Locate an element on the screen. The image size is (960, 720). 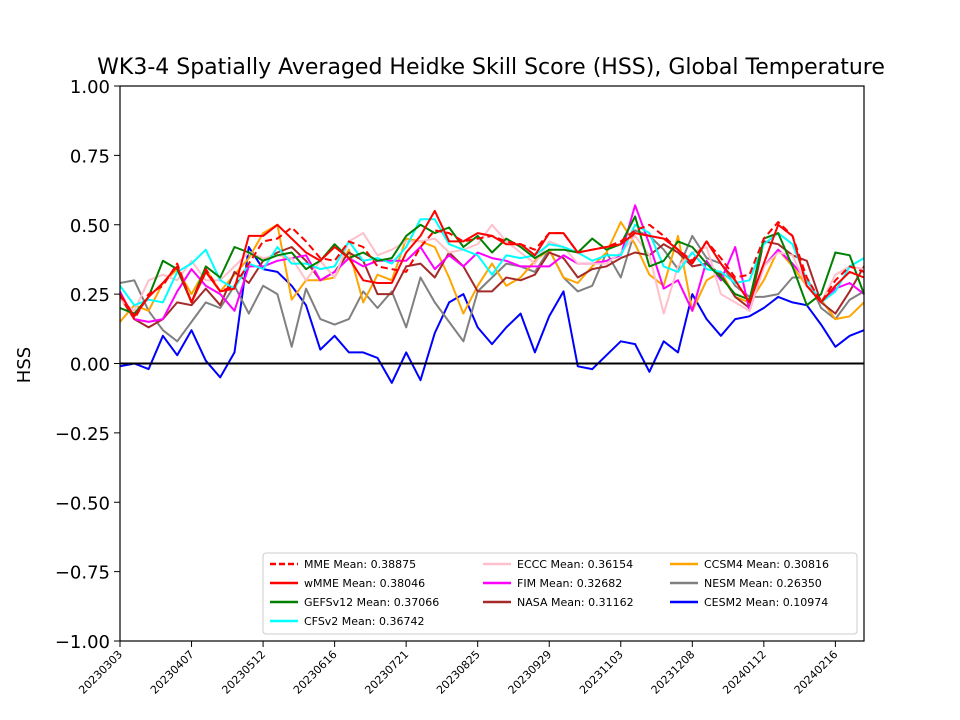
y-tick-label: −0.25 is located at coordinates (82, 434).